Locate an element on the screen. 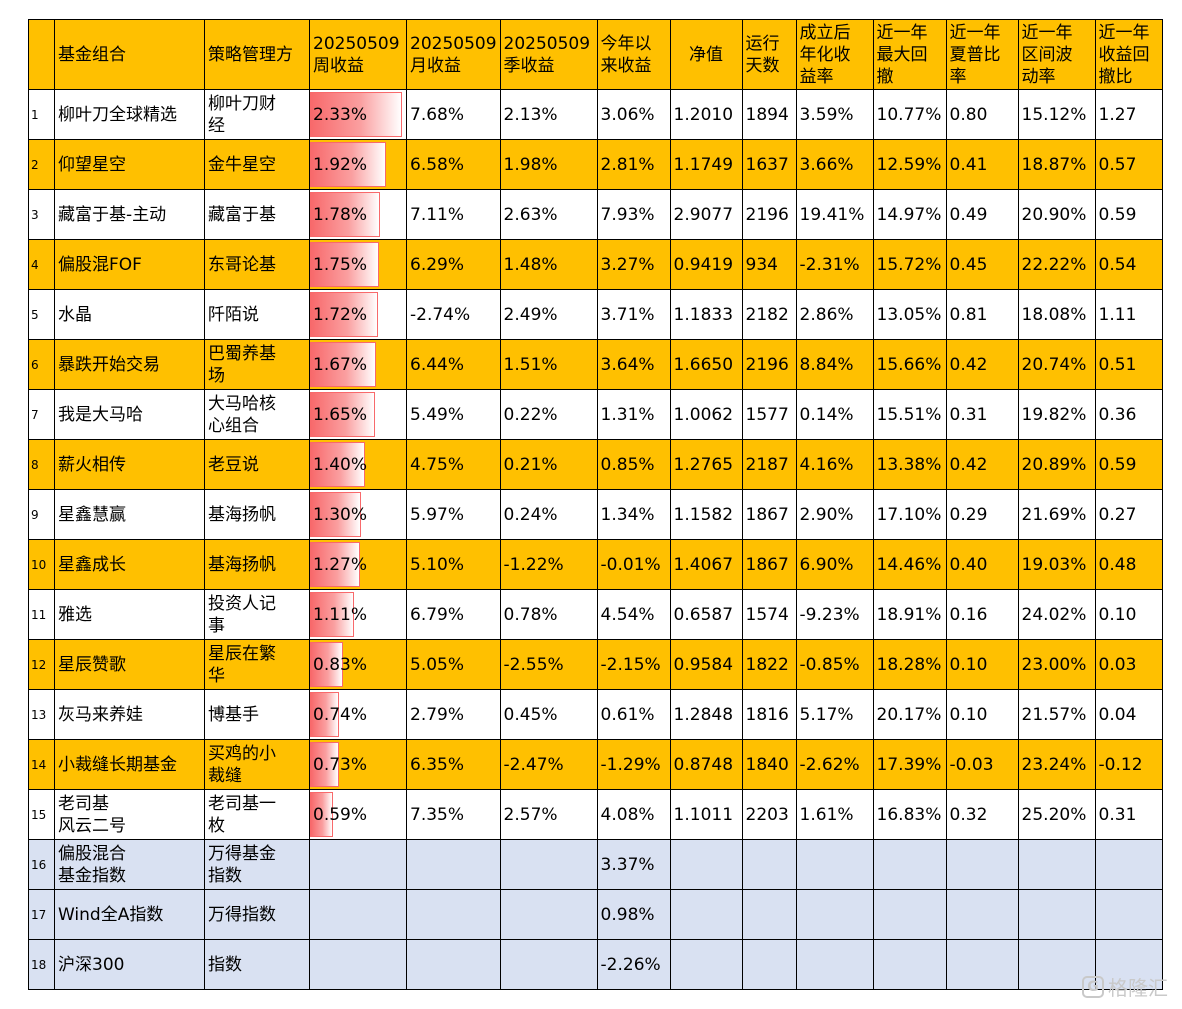 The image size is (1182, 1009). return-drawdown-ratio-cell: 0.36 is located at coordinates (1128, 414).